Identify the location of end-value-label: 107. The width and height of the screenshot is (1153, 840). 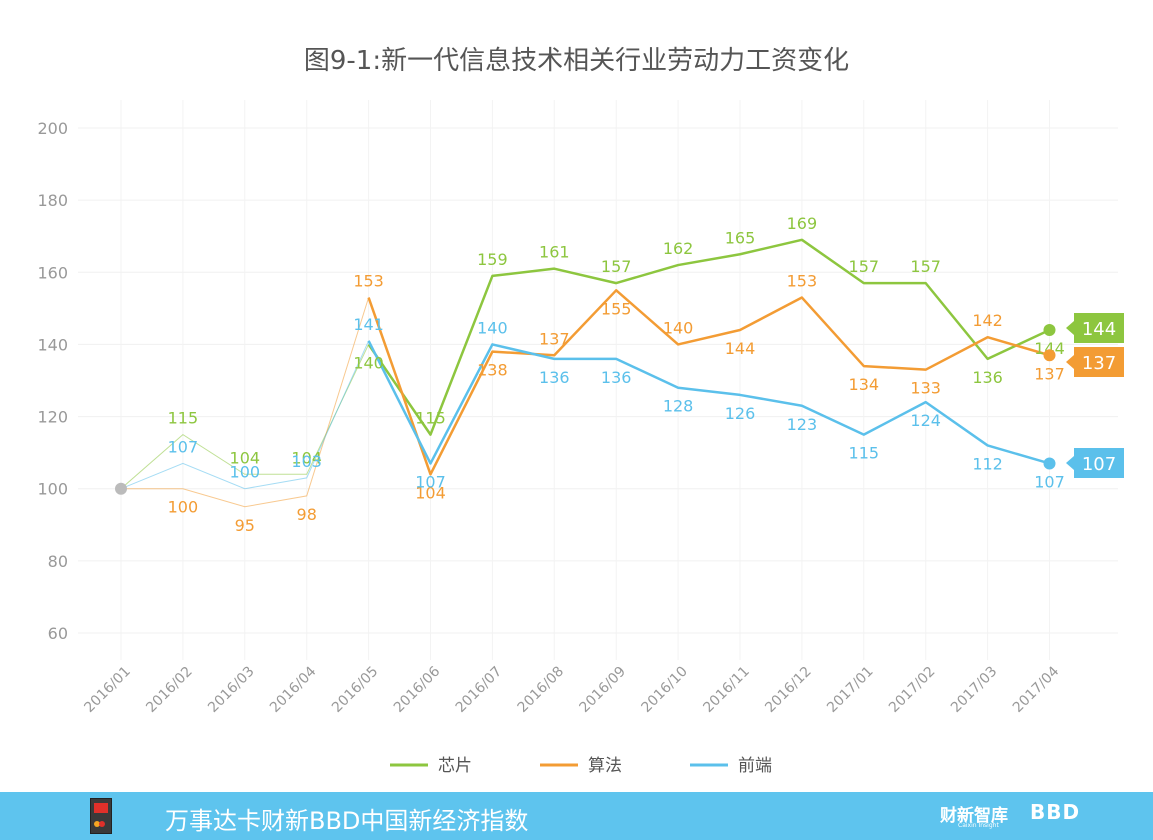
(1099, 464).